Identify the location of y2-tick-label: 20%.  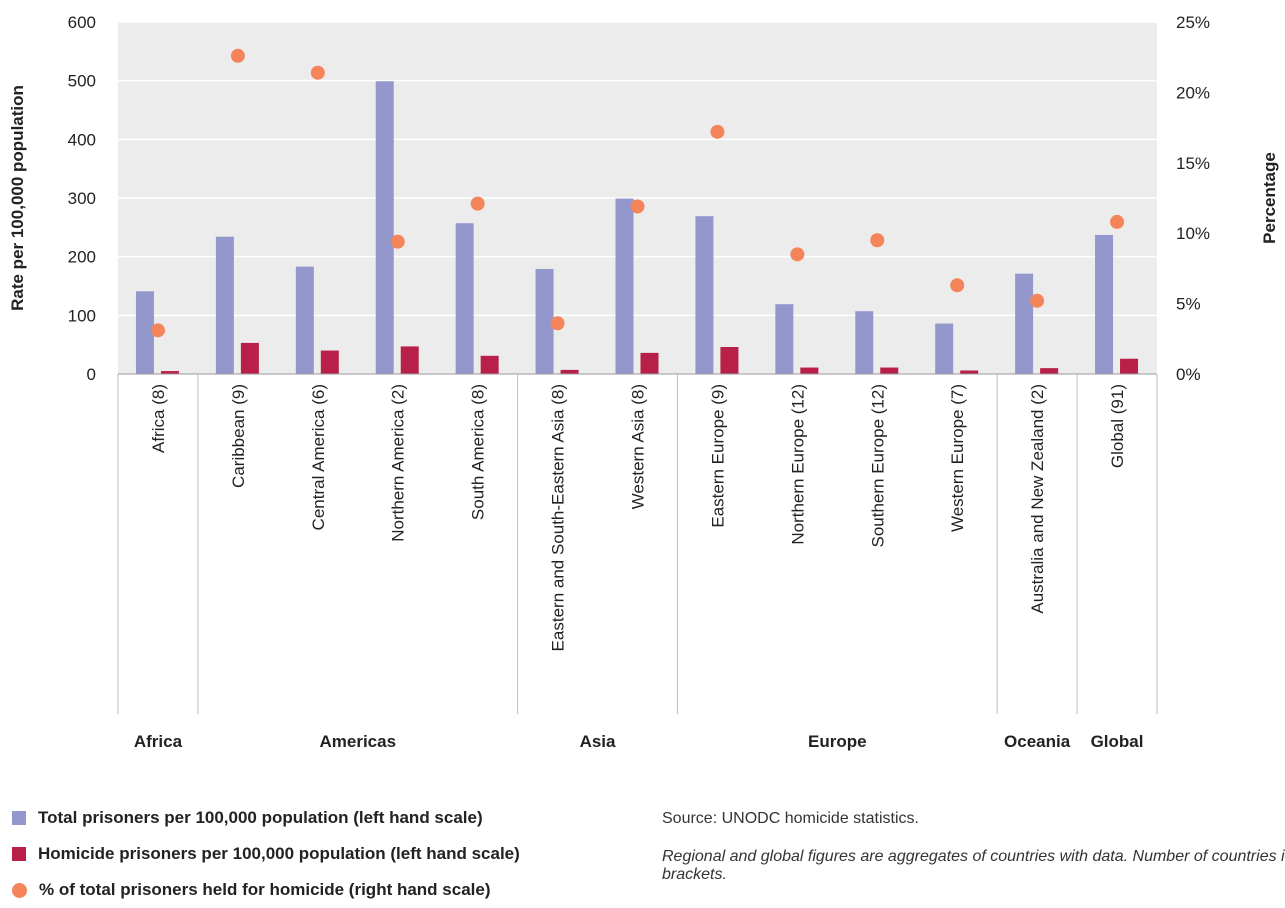
(1193, 92).